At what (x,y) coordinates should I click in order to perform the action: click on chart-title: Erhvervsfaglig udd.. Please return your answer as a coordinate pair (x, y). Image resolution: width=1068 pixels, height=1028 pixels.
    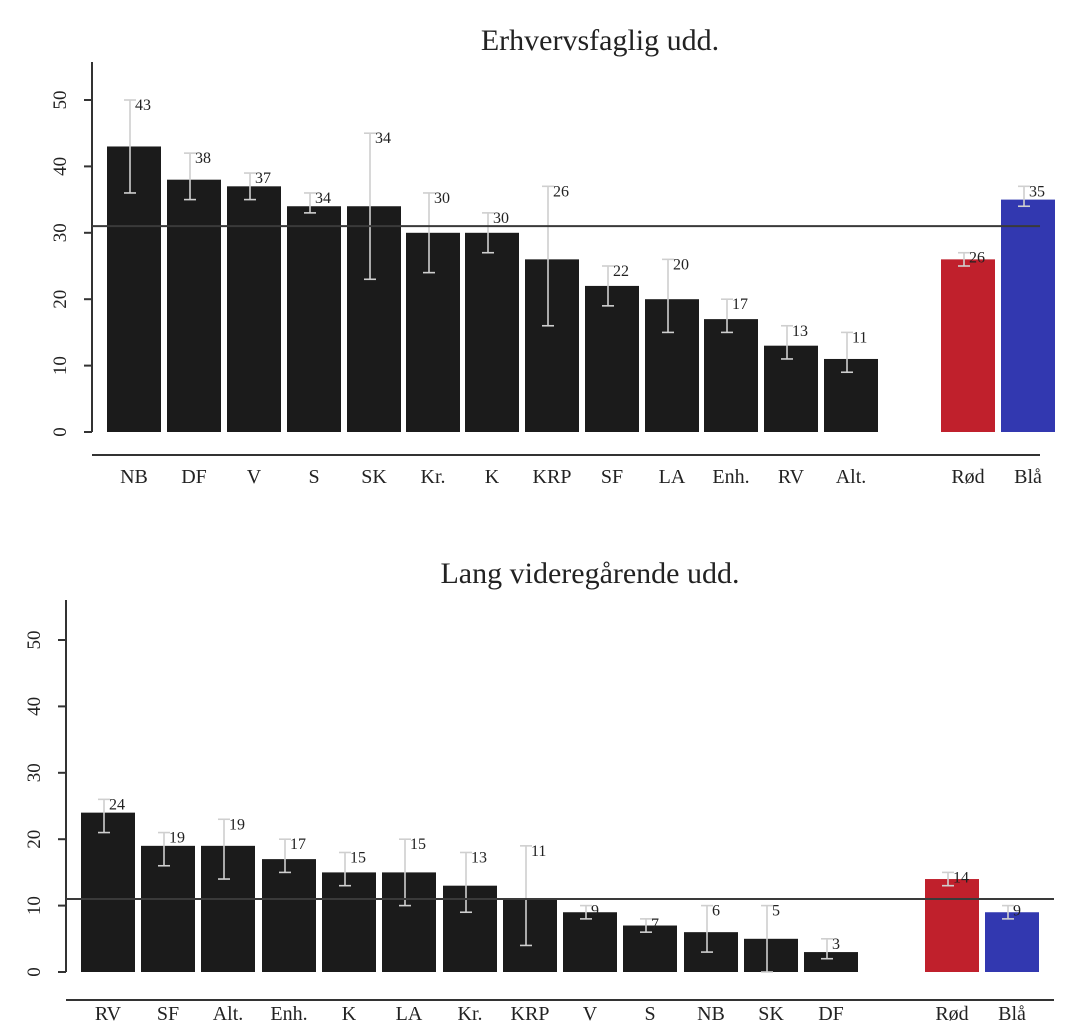
    Looking at the image, I should click on (600, 40).